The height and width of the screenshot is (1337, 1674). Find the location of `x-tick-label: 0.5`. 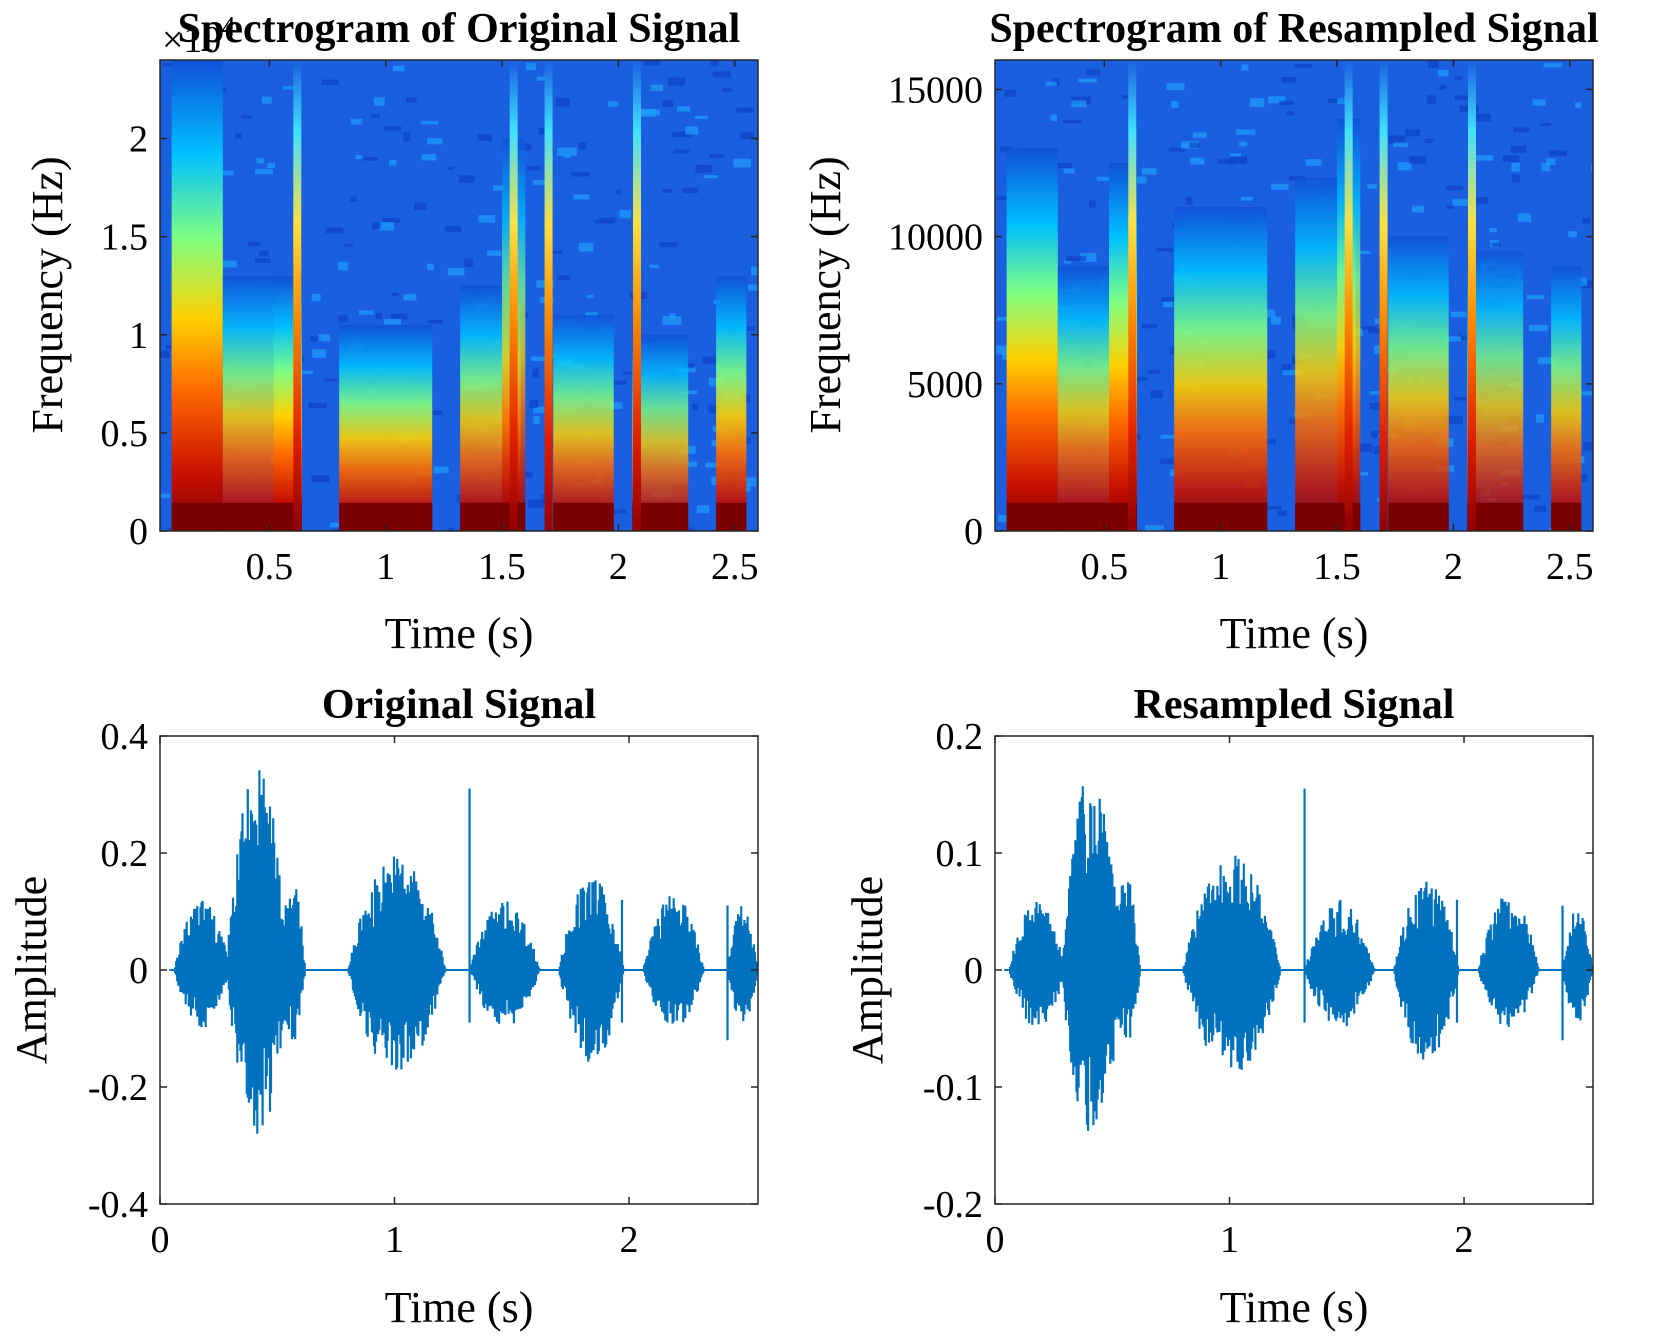

x-tick-label: 0.5 is located at coordinates (1105, 567).